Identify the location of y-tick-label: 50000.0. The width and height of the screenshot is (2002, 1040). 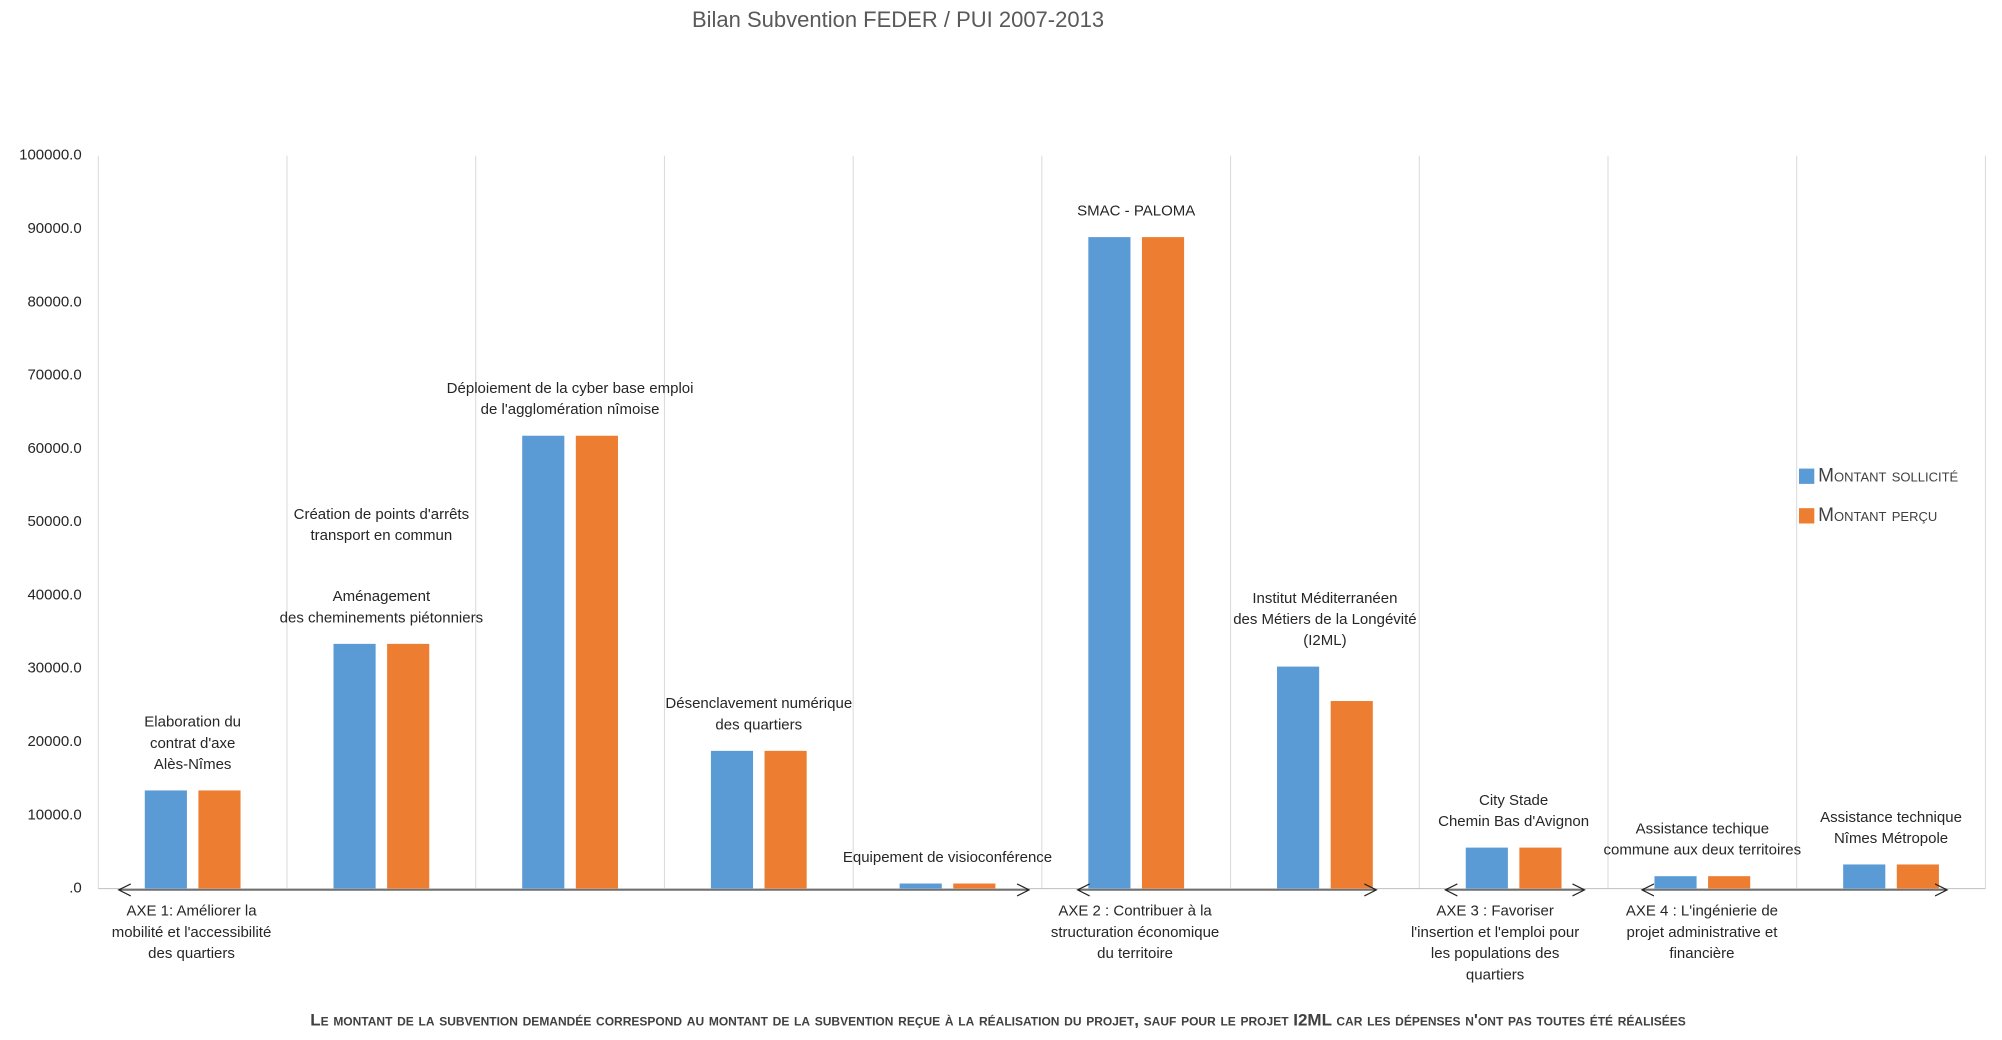
(54, 521).